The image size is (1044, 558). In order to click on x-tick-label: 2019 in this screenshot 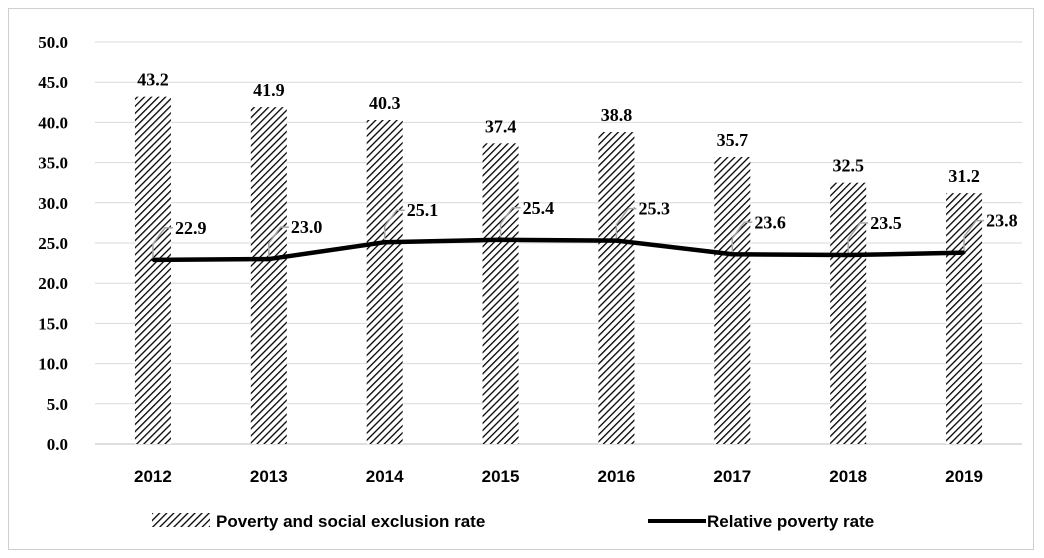, I will do `click(964, 476)`.